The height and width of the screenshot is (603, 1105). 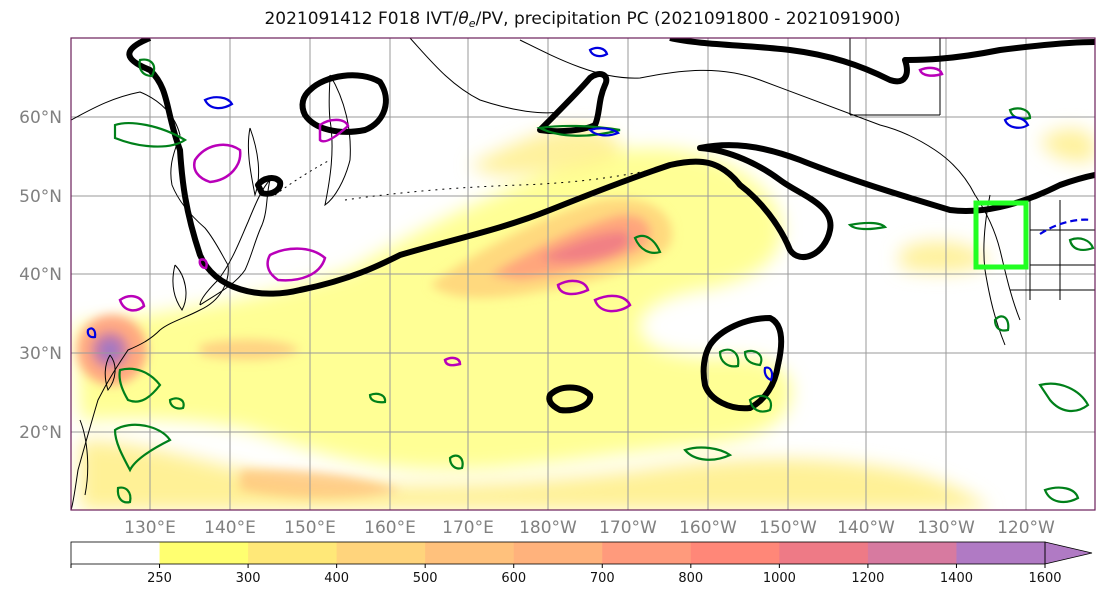 What do you see at coordinates (361, 19) in the screenshot?
I see `title-prefix: 2021091412 F018 IVT/` at bounding box center [361, 19].